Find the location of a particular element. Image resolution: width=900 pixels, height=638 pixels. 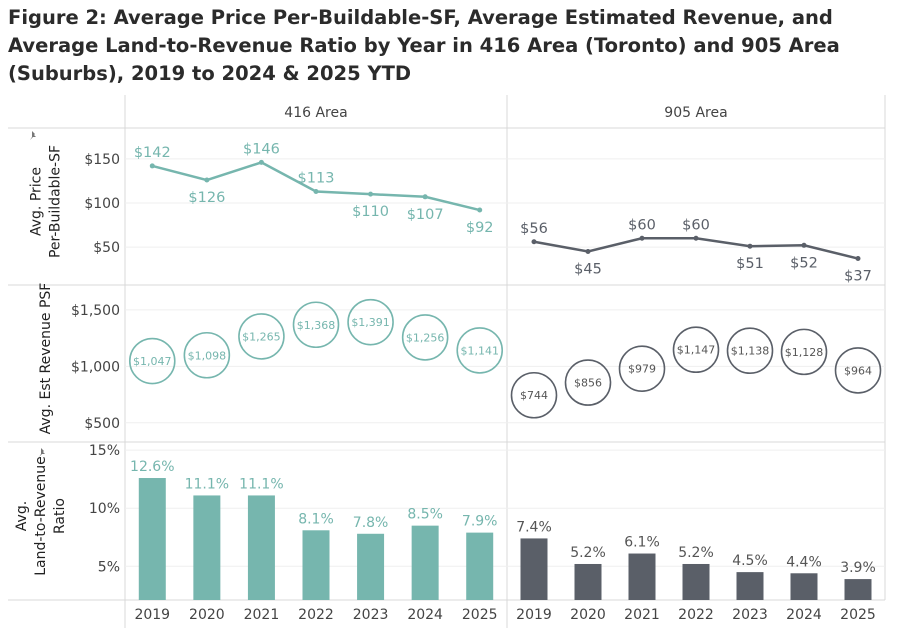

data-label: $1,265 is located at coordinates (261, 336).